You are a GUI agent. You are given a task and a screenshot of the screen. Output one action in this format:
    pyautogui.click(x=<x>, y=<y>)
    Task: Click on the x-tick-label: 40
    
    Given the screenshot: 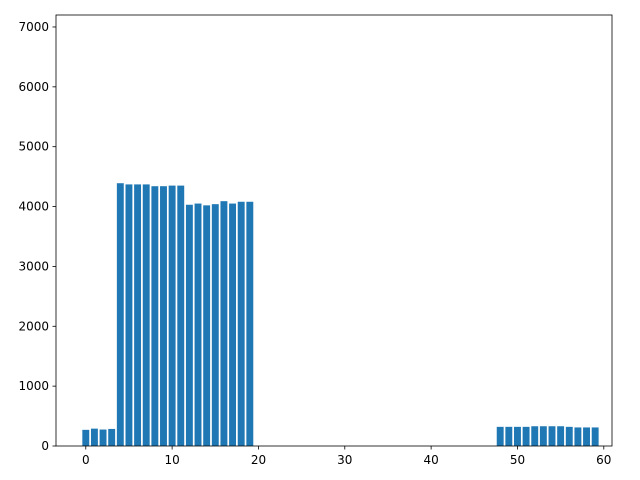 What is the action you would take?
    pyautogui.click(x=430, y=460)
    